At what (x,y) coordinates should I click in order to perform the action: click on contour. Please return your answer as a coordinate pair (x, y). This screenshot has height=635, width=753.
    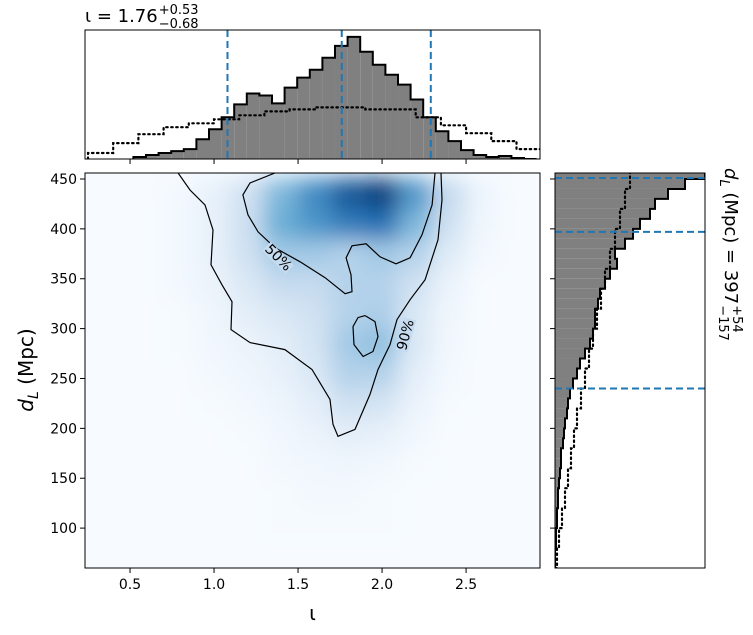
    Looking at the image, I should click on (339, 234).